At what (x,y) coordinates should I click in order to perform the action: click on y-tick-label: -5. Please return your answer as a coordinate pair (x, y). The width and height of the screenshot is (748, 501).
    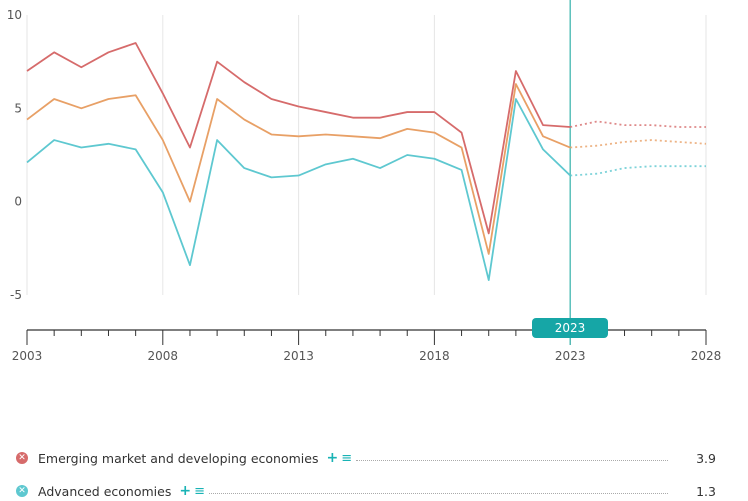
    Looking at the image, I should click on (16, 295).